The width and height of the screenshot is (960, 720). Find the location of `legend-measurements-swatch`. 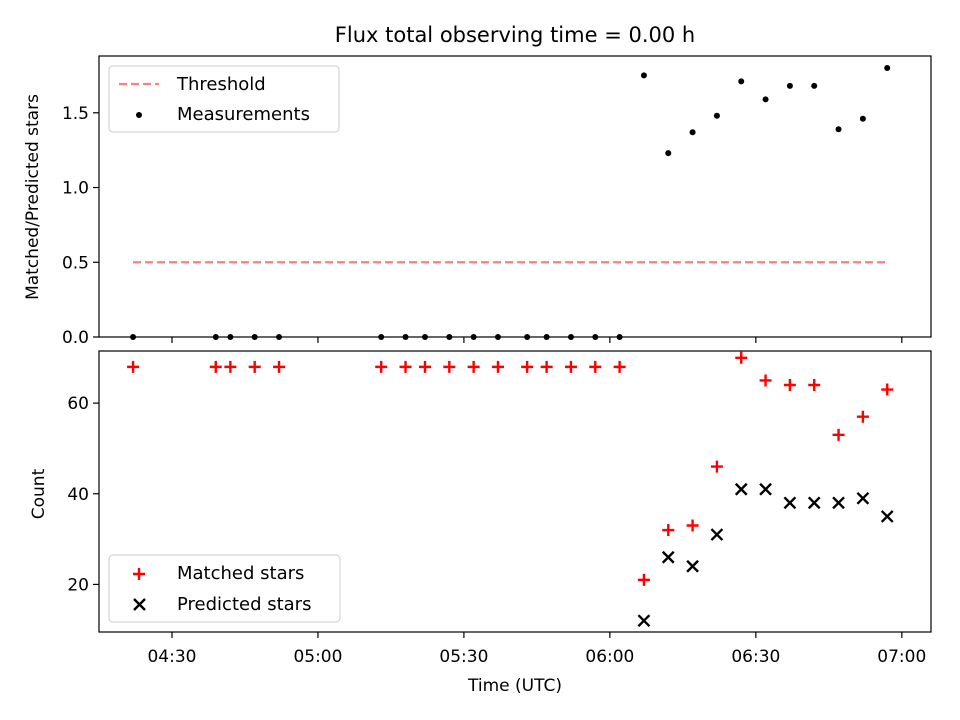

legend-measurements-swatch is located at coordinates (139, 115).